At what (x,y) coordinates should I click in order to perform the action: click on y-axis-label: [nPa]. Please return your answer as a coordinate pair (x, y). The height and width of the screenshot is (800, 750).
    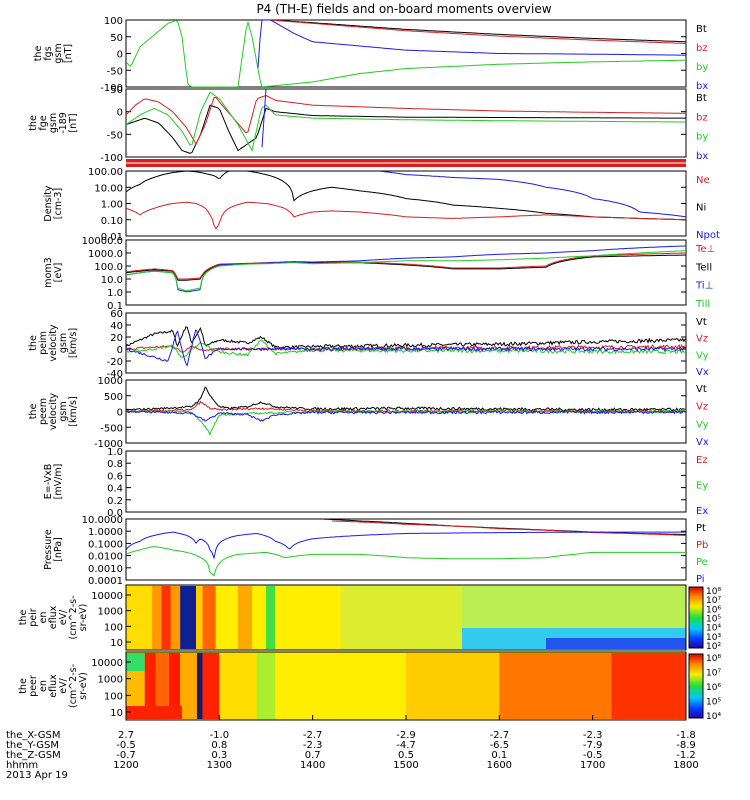
    Looking at the image, I should click on (58, 549).